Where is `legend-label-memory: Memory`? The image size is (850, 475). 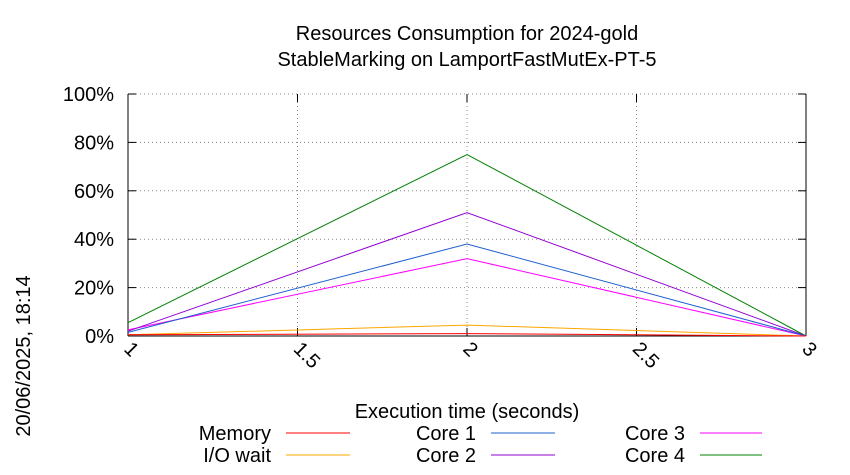
legend-label-memory: Memory is located at coordinates (235, 434).